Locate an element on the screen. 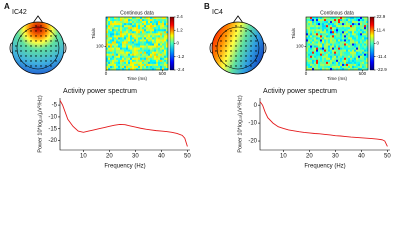 The width and height of the screenshot is (400, 240). colorbar-tick-label: 2.4 is located at coordinates (180, 16).